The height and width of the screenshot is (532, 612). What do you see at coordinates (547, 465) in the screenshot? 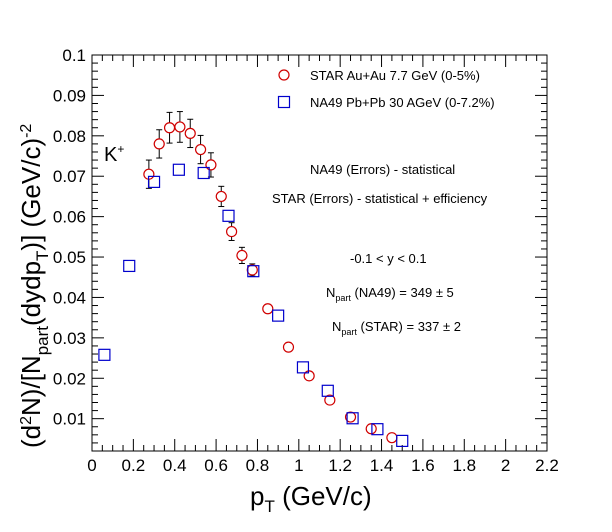
I see `x-tick-label: 2.2` at bounding box center [547, 465].